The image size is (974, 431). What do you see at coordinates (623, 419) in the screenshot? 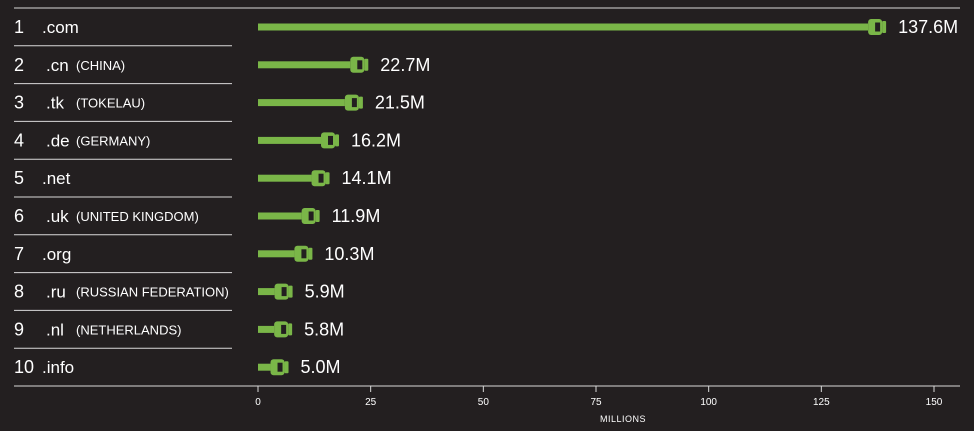
I see `x-axis-title: MILLIONS` at bounding box center [623, 419].